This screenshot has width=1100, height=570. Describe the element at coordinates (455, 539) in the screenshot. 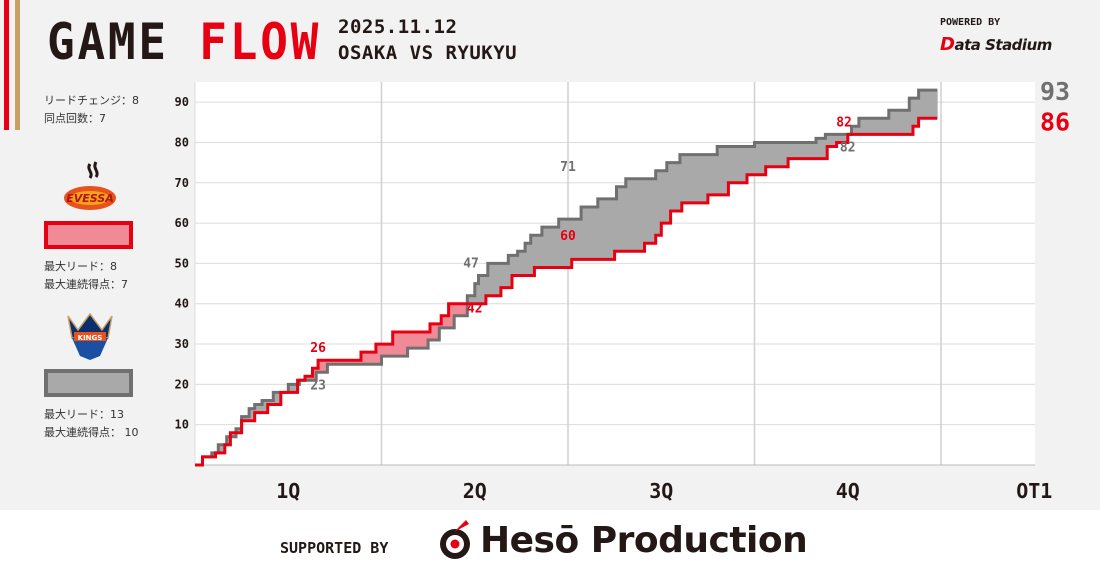

I see `heso-logo-mark` at that location.